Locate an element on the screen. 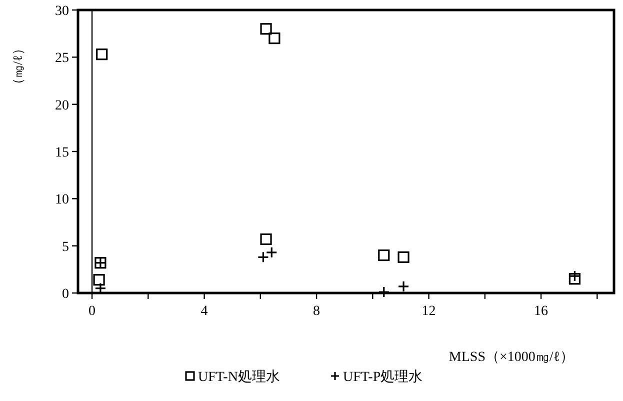 The width and height of the screenshot is (623, 401). y-tick-label: 0 is located at coordinates (65, 294).